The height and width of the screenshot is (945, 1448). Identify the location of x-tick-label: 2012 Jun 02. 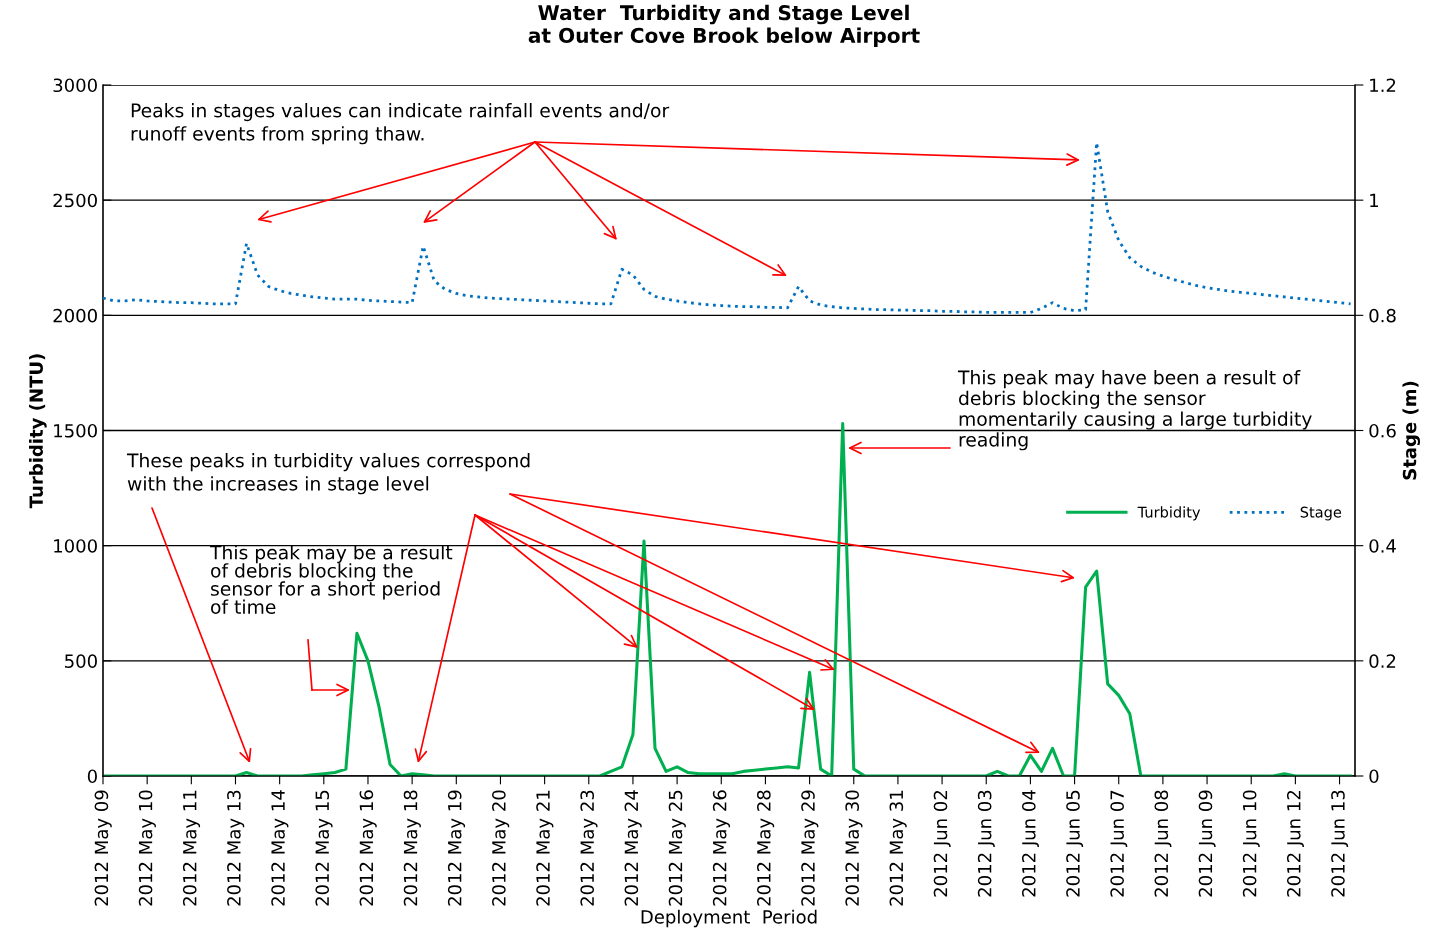
(942, 844).